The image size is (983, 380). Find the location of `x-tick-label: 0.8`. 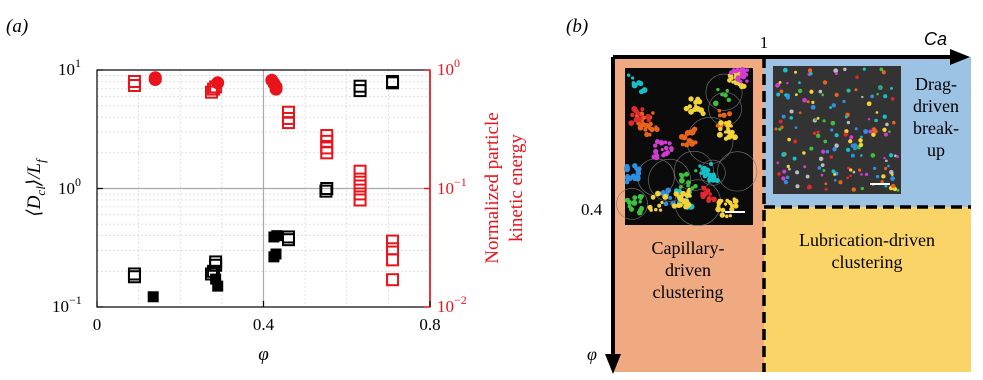

x-tick-label: 0.8 is located at coordinates (429, 324).